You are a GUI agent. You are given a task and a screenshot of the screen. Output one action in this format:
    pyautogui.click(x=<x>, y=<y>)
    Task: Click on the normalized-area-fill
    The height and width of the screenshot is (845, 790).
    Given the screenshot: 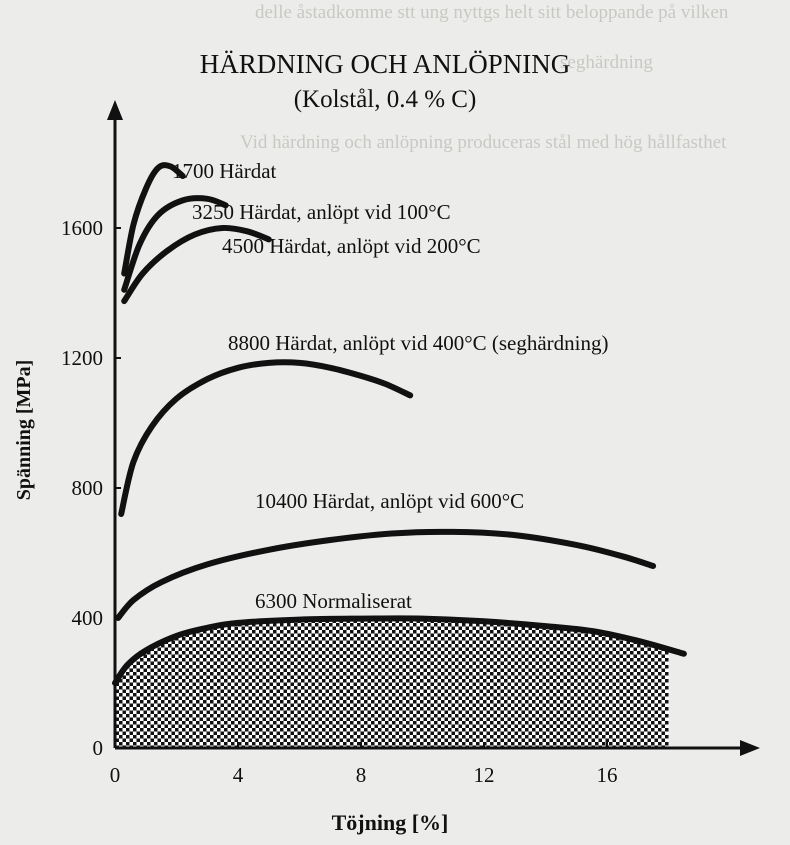 What is the action you would take?
    pyautogui.click(x=392, y=683)
    